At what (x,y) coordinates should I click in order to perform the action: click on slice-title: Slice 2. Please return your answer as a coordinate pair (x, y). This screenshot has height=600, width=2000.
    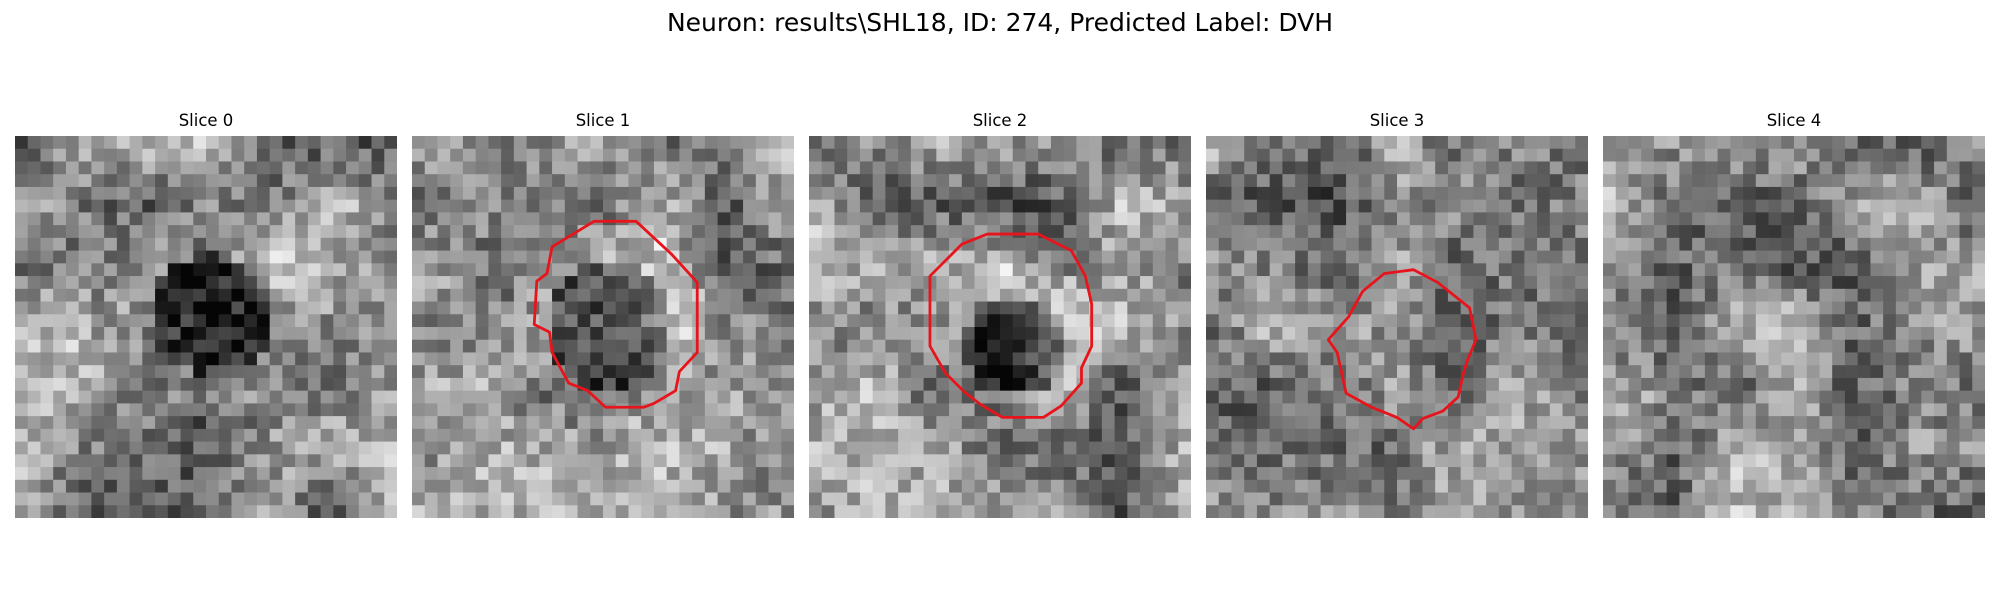
    Looking at the image, I should click on (1000, 120).